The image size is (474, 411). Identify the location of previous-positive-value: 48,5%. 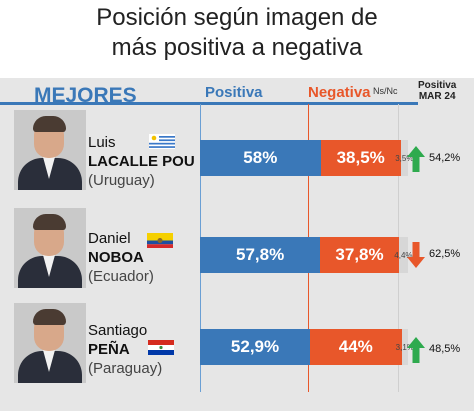
(445, 349).